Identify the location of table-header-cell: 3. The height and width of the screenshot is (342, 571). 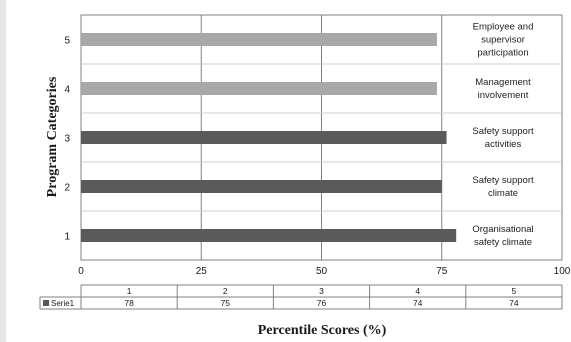
(321, 291).